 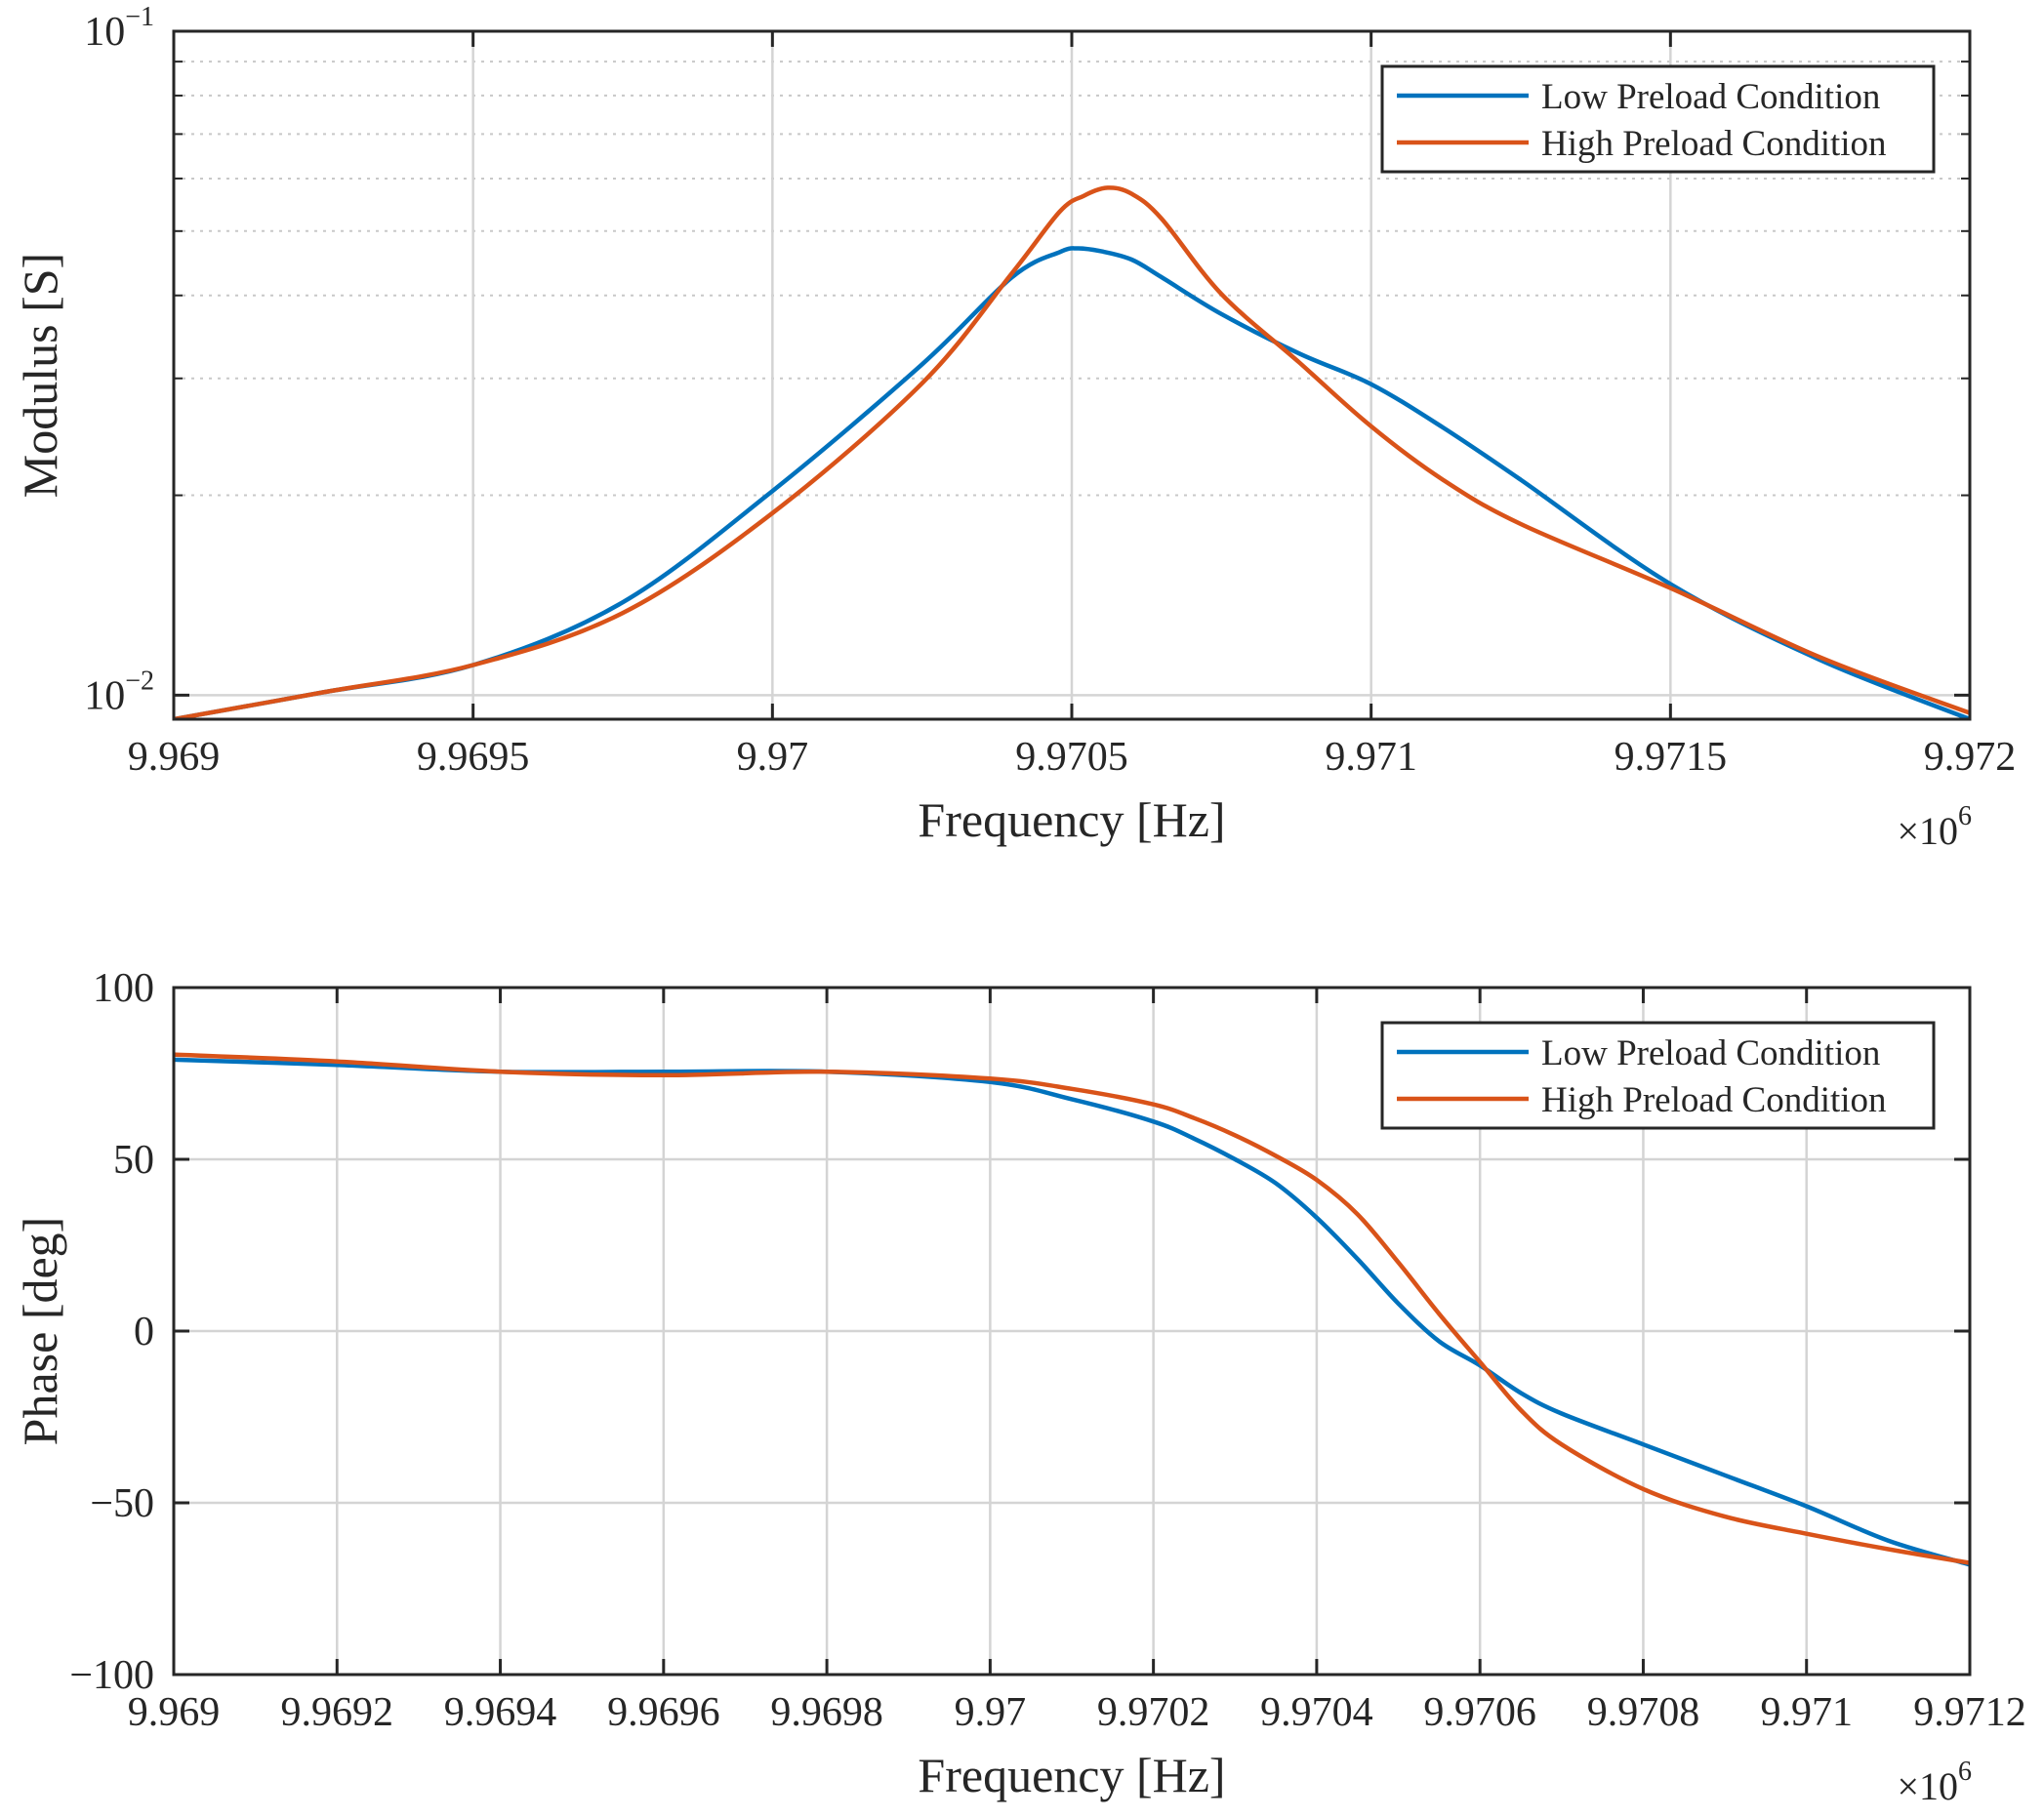 I want to click on phase-legend-box, so click(x=1658, y=1076).